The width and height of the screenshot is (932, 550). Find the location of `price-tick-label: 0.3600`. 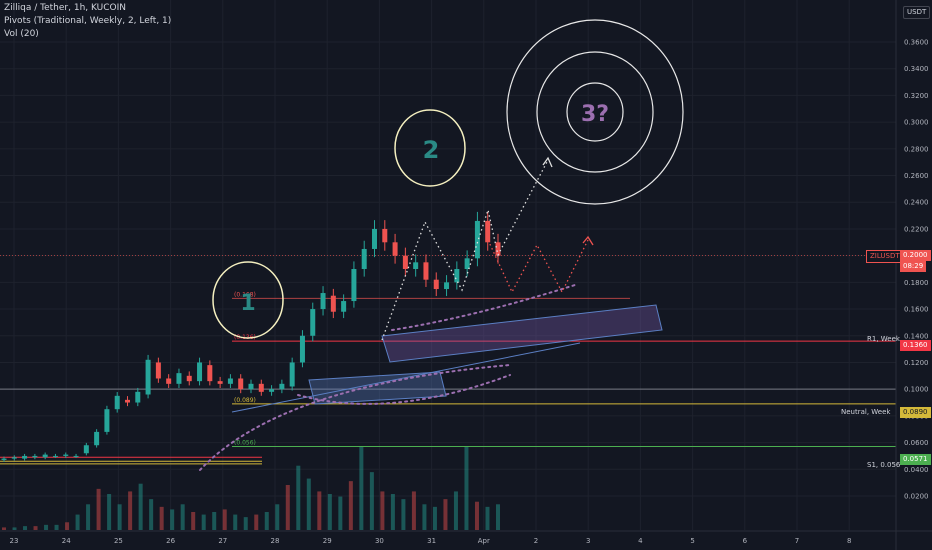

price-tick-label: 0.3600 is located at coordinates (916, 43).